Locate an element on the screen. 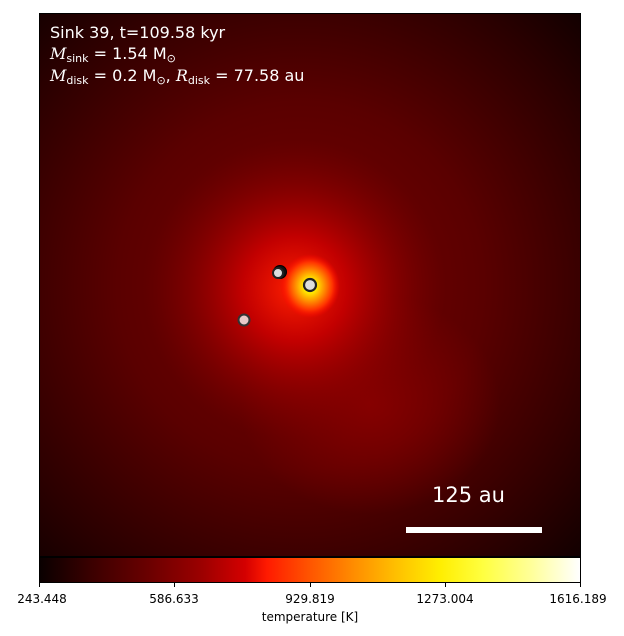 The image size is (624, 636). sink-b is located at coordinates (310, 285).